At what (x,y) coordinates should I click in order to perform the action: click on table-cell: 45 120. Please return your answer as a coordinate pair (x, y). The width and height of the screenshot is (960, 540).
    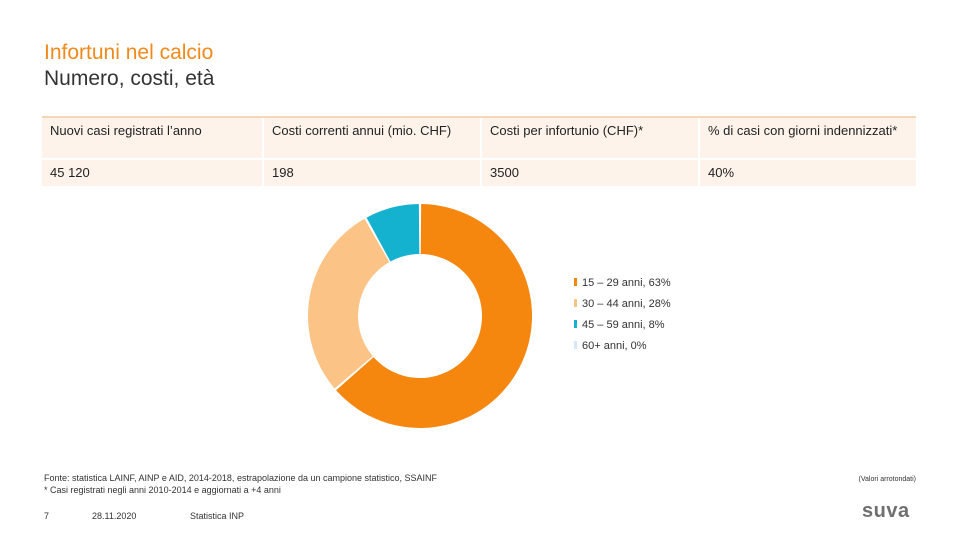
    Looking at the image, I should click on (152, 172).